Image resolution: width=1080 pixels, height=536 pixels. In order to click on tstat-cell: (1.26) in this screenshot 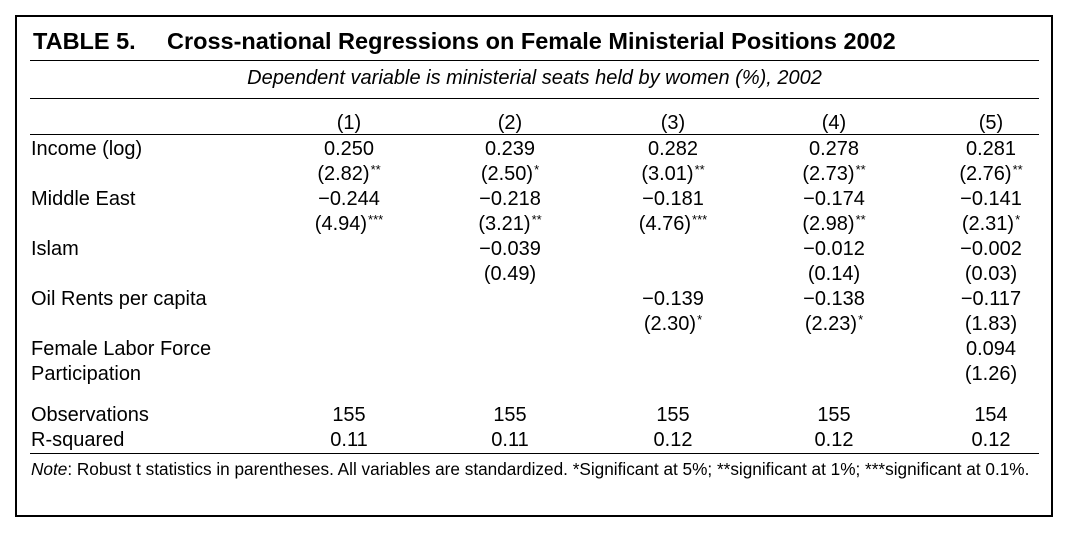, I will do `click(991, 374)`.